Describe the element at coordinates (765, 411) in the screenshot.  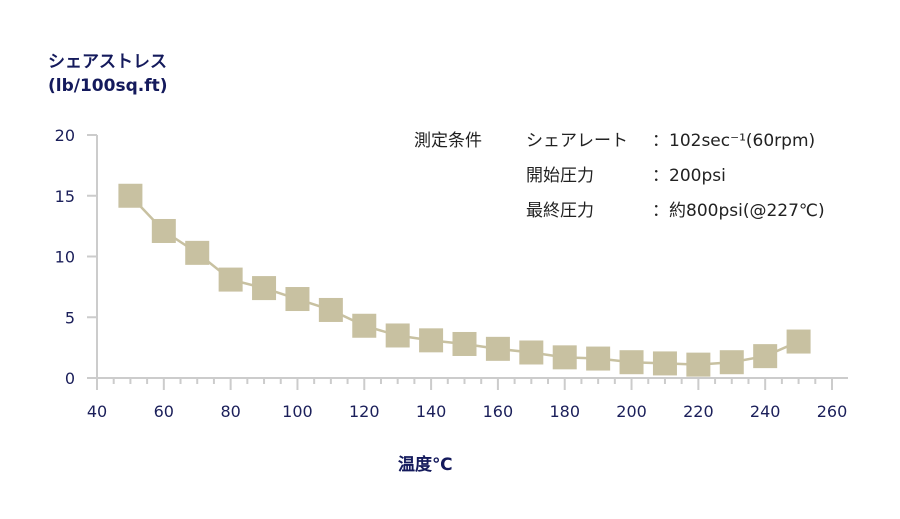
I see `x-tick-label: 240` at that location.